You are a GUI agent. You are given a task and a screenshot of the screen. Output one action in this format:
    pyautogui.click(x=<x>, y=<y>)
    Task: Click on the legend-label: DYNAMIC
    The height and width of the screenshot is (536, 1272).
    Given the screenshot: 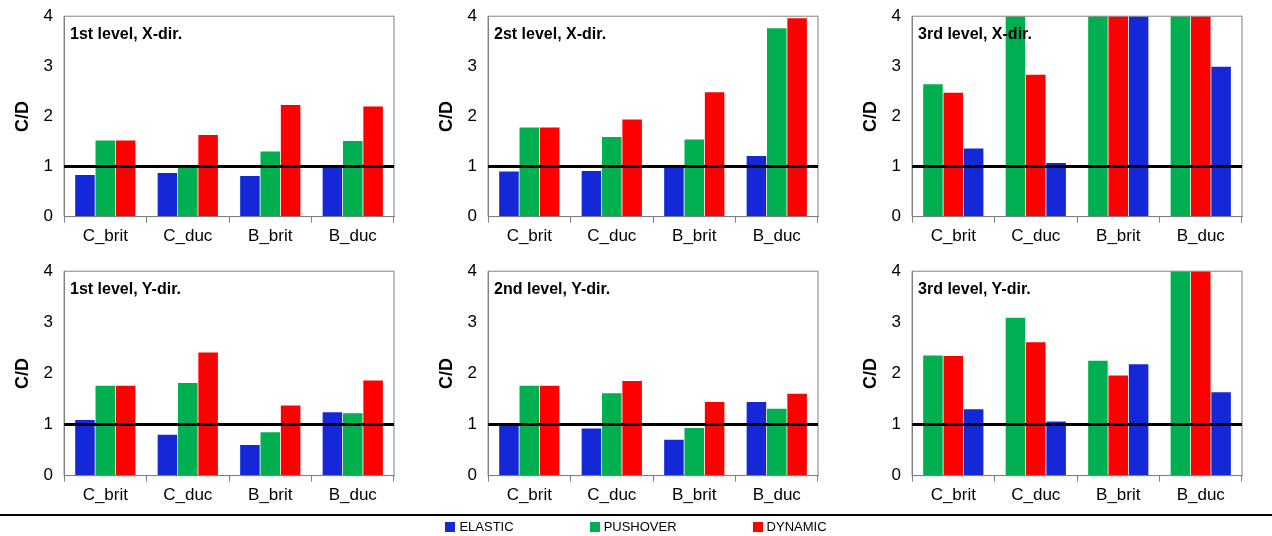 What is the action you would take?
    pyautogui.click(x=796, y=526)
    